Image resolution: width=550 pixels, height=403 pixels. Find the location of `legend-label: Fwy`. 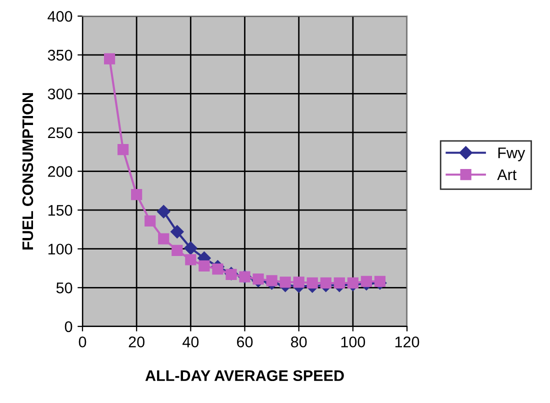

legend-label: Fwy is located at coordinates (512, 155).